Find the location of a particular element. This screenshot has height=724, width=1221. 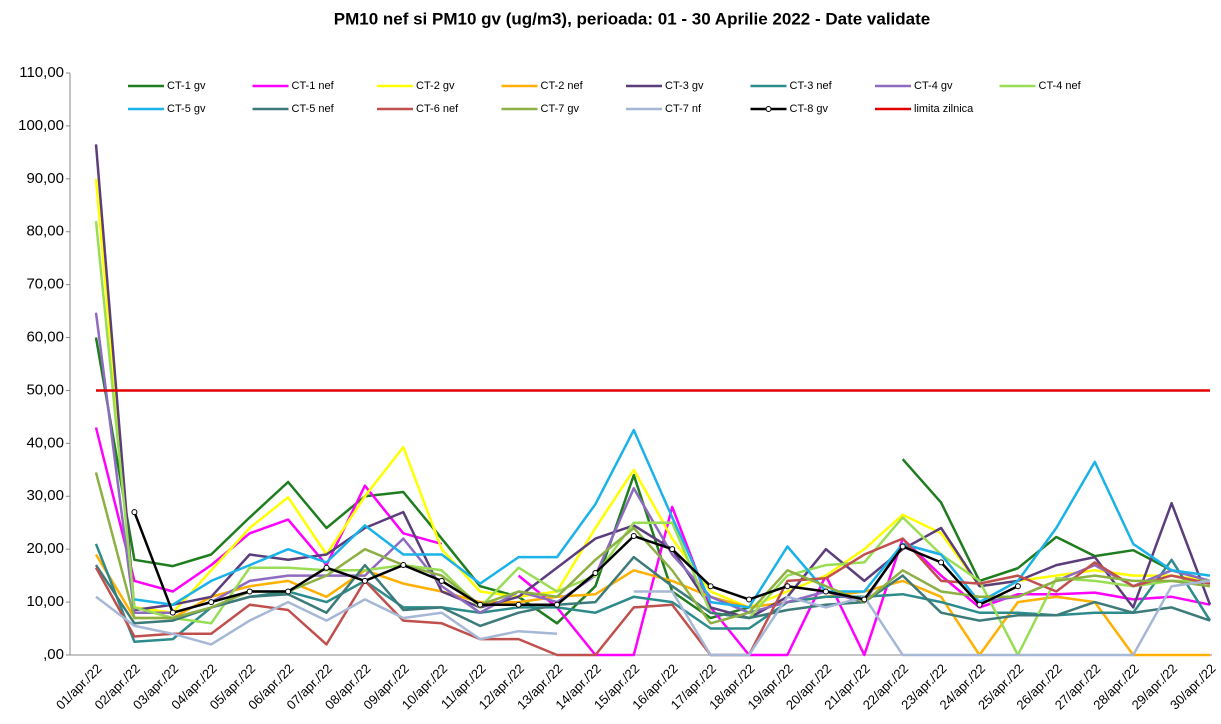

legend-label: CT-5 gv is located at coordinates (186, 109).